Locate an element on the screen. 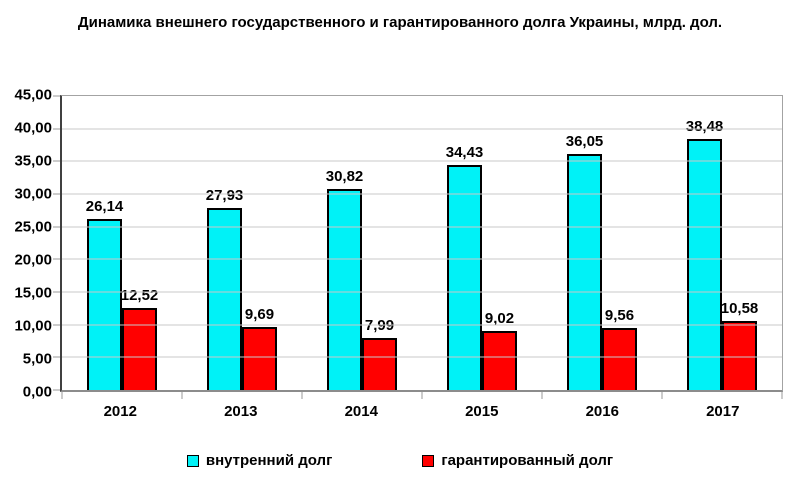 The width and height of the screenshot is (800, 494). x-axis-label: 2014 is located at coordinates (361, 411).